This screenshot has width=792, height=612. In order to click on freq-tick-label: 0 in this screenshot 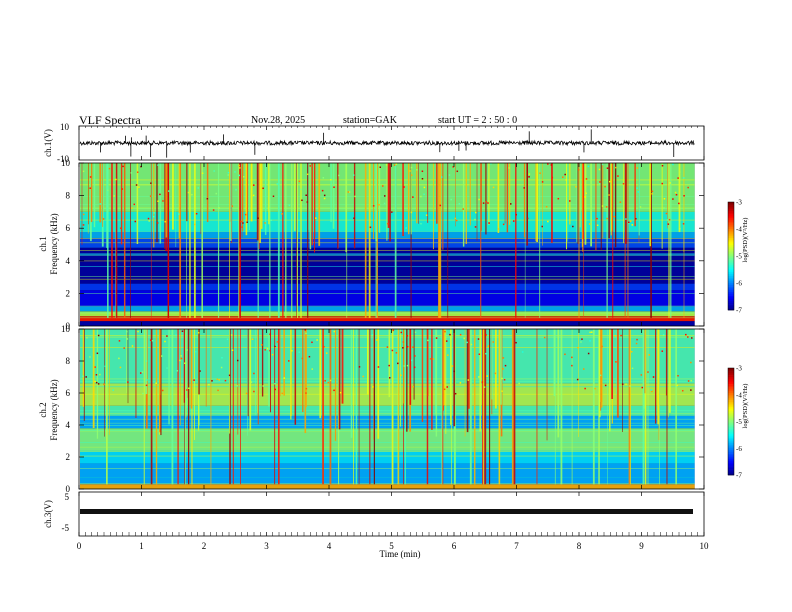, I will do `click(68, 489)`.